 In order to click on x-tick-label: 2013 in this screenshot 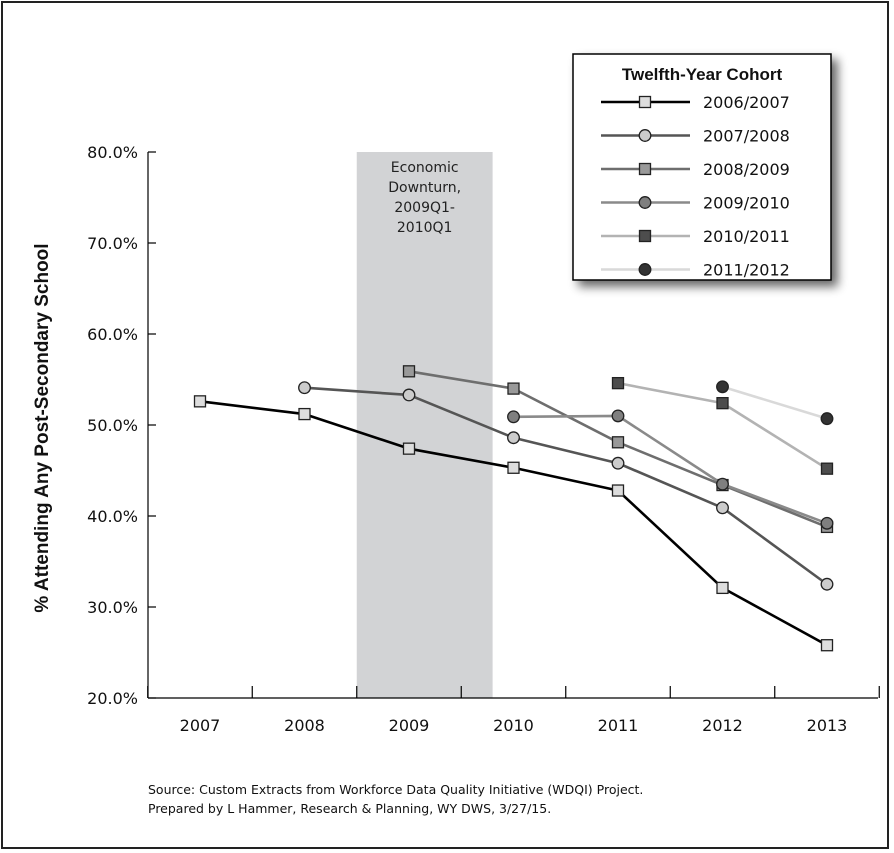, I will do `click(827, 725)`.